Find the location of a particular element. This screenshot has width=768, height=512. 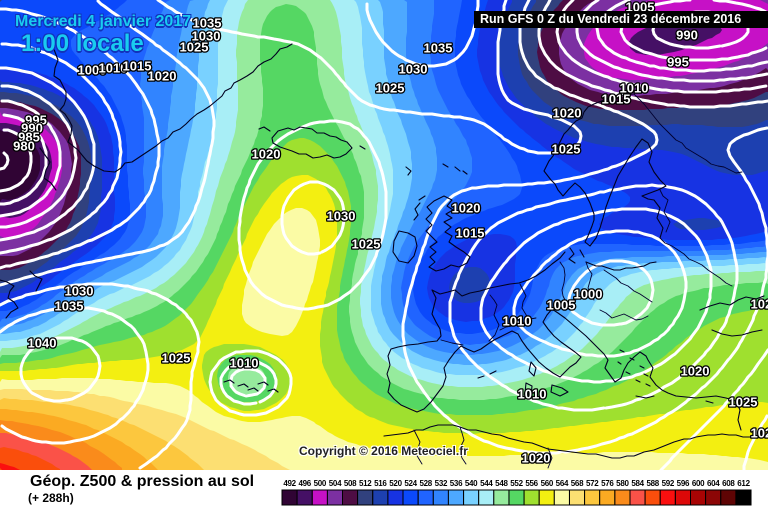

svg-text: 612 is located at coordinates (743, 483).